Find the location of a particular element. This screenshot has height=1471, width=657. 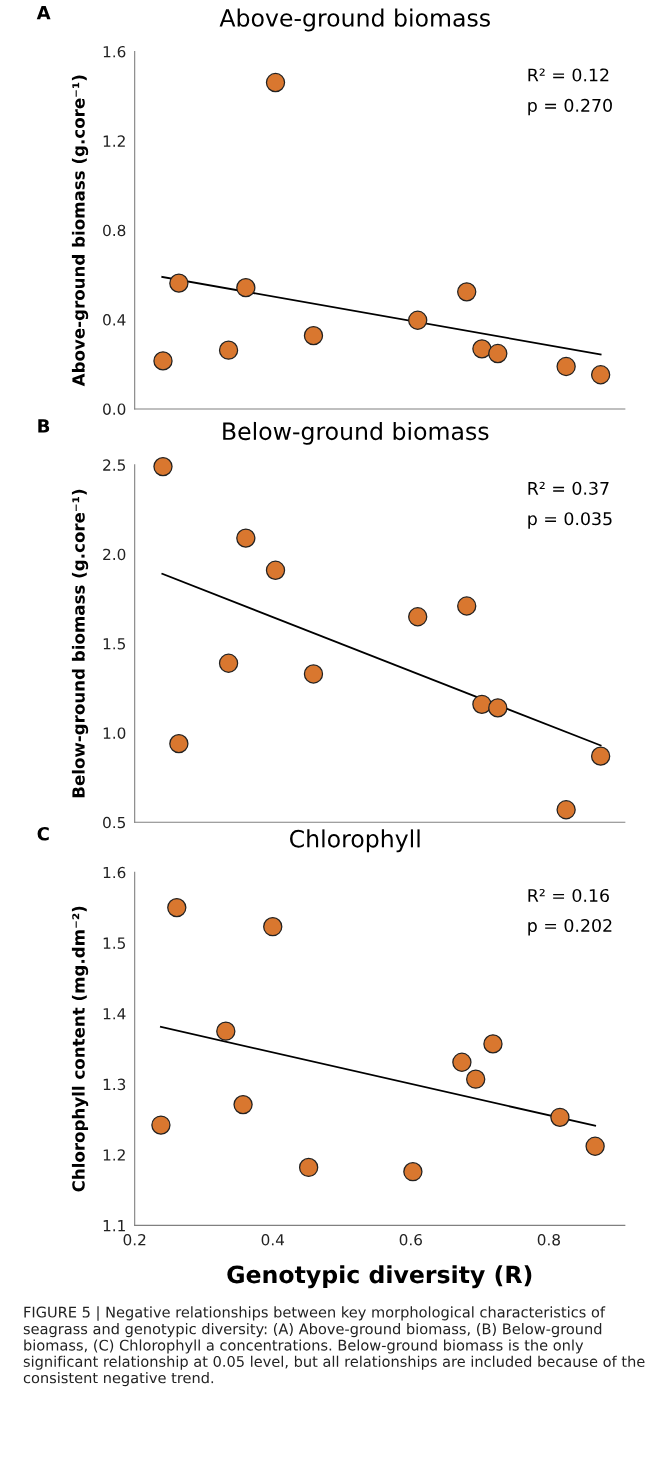

y-tick-label: 2.0 is located at coordinates (114, 554).